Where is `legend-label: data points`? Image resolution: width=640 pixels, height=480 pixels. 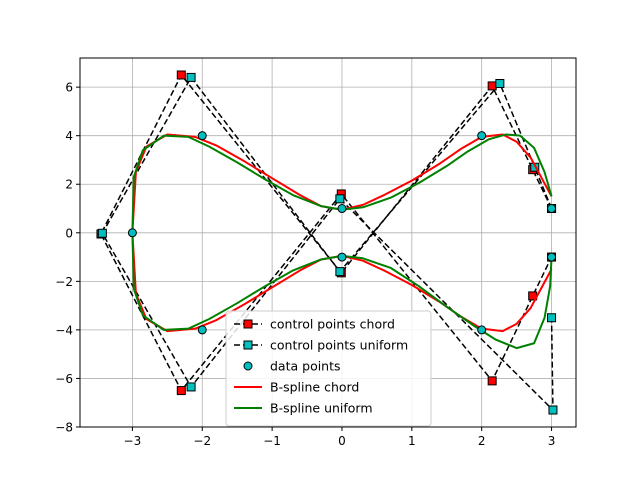
legend-label: data points is located at coordinates (305, 366).